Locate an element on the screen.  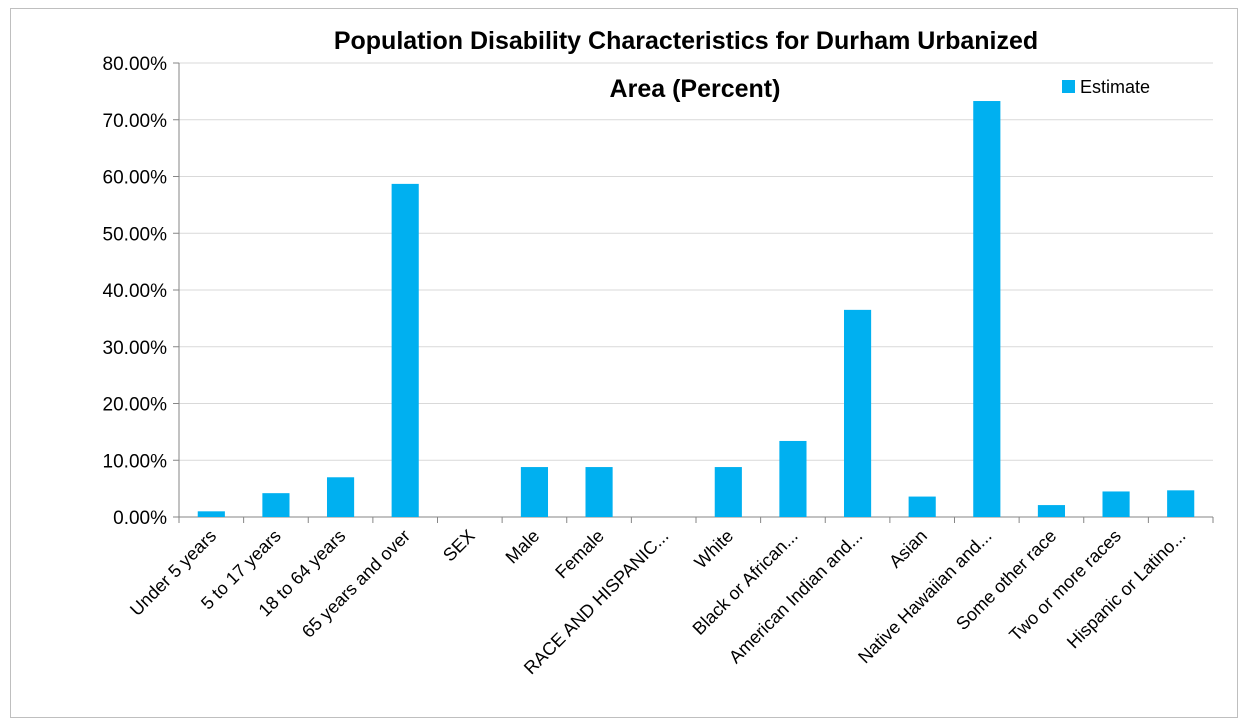
y-tick-label: 70.00% is located at coordinates (135, 121).